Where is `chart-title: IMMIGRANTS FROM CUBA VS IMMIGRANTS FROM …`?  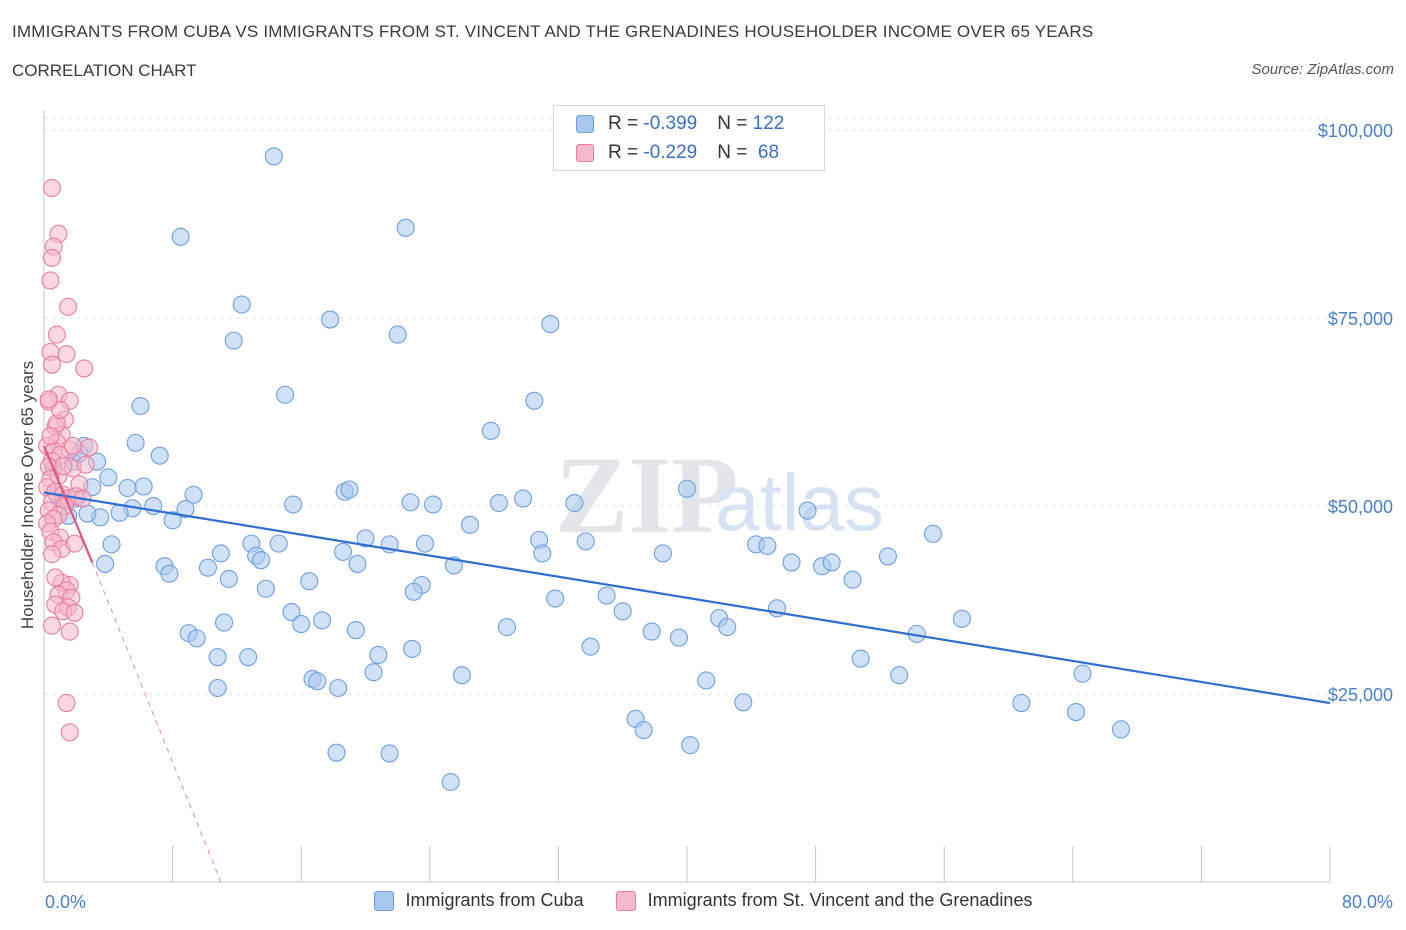
chart-title: IMMIGRANTS FROM CUBA VS IMMIGRANTS FROM … is located at coordinates (553, 31).